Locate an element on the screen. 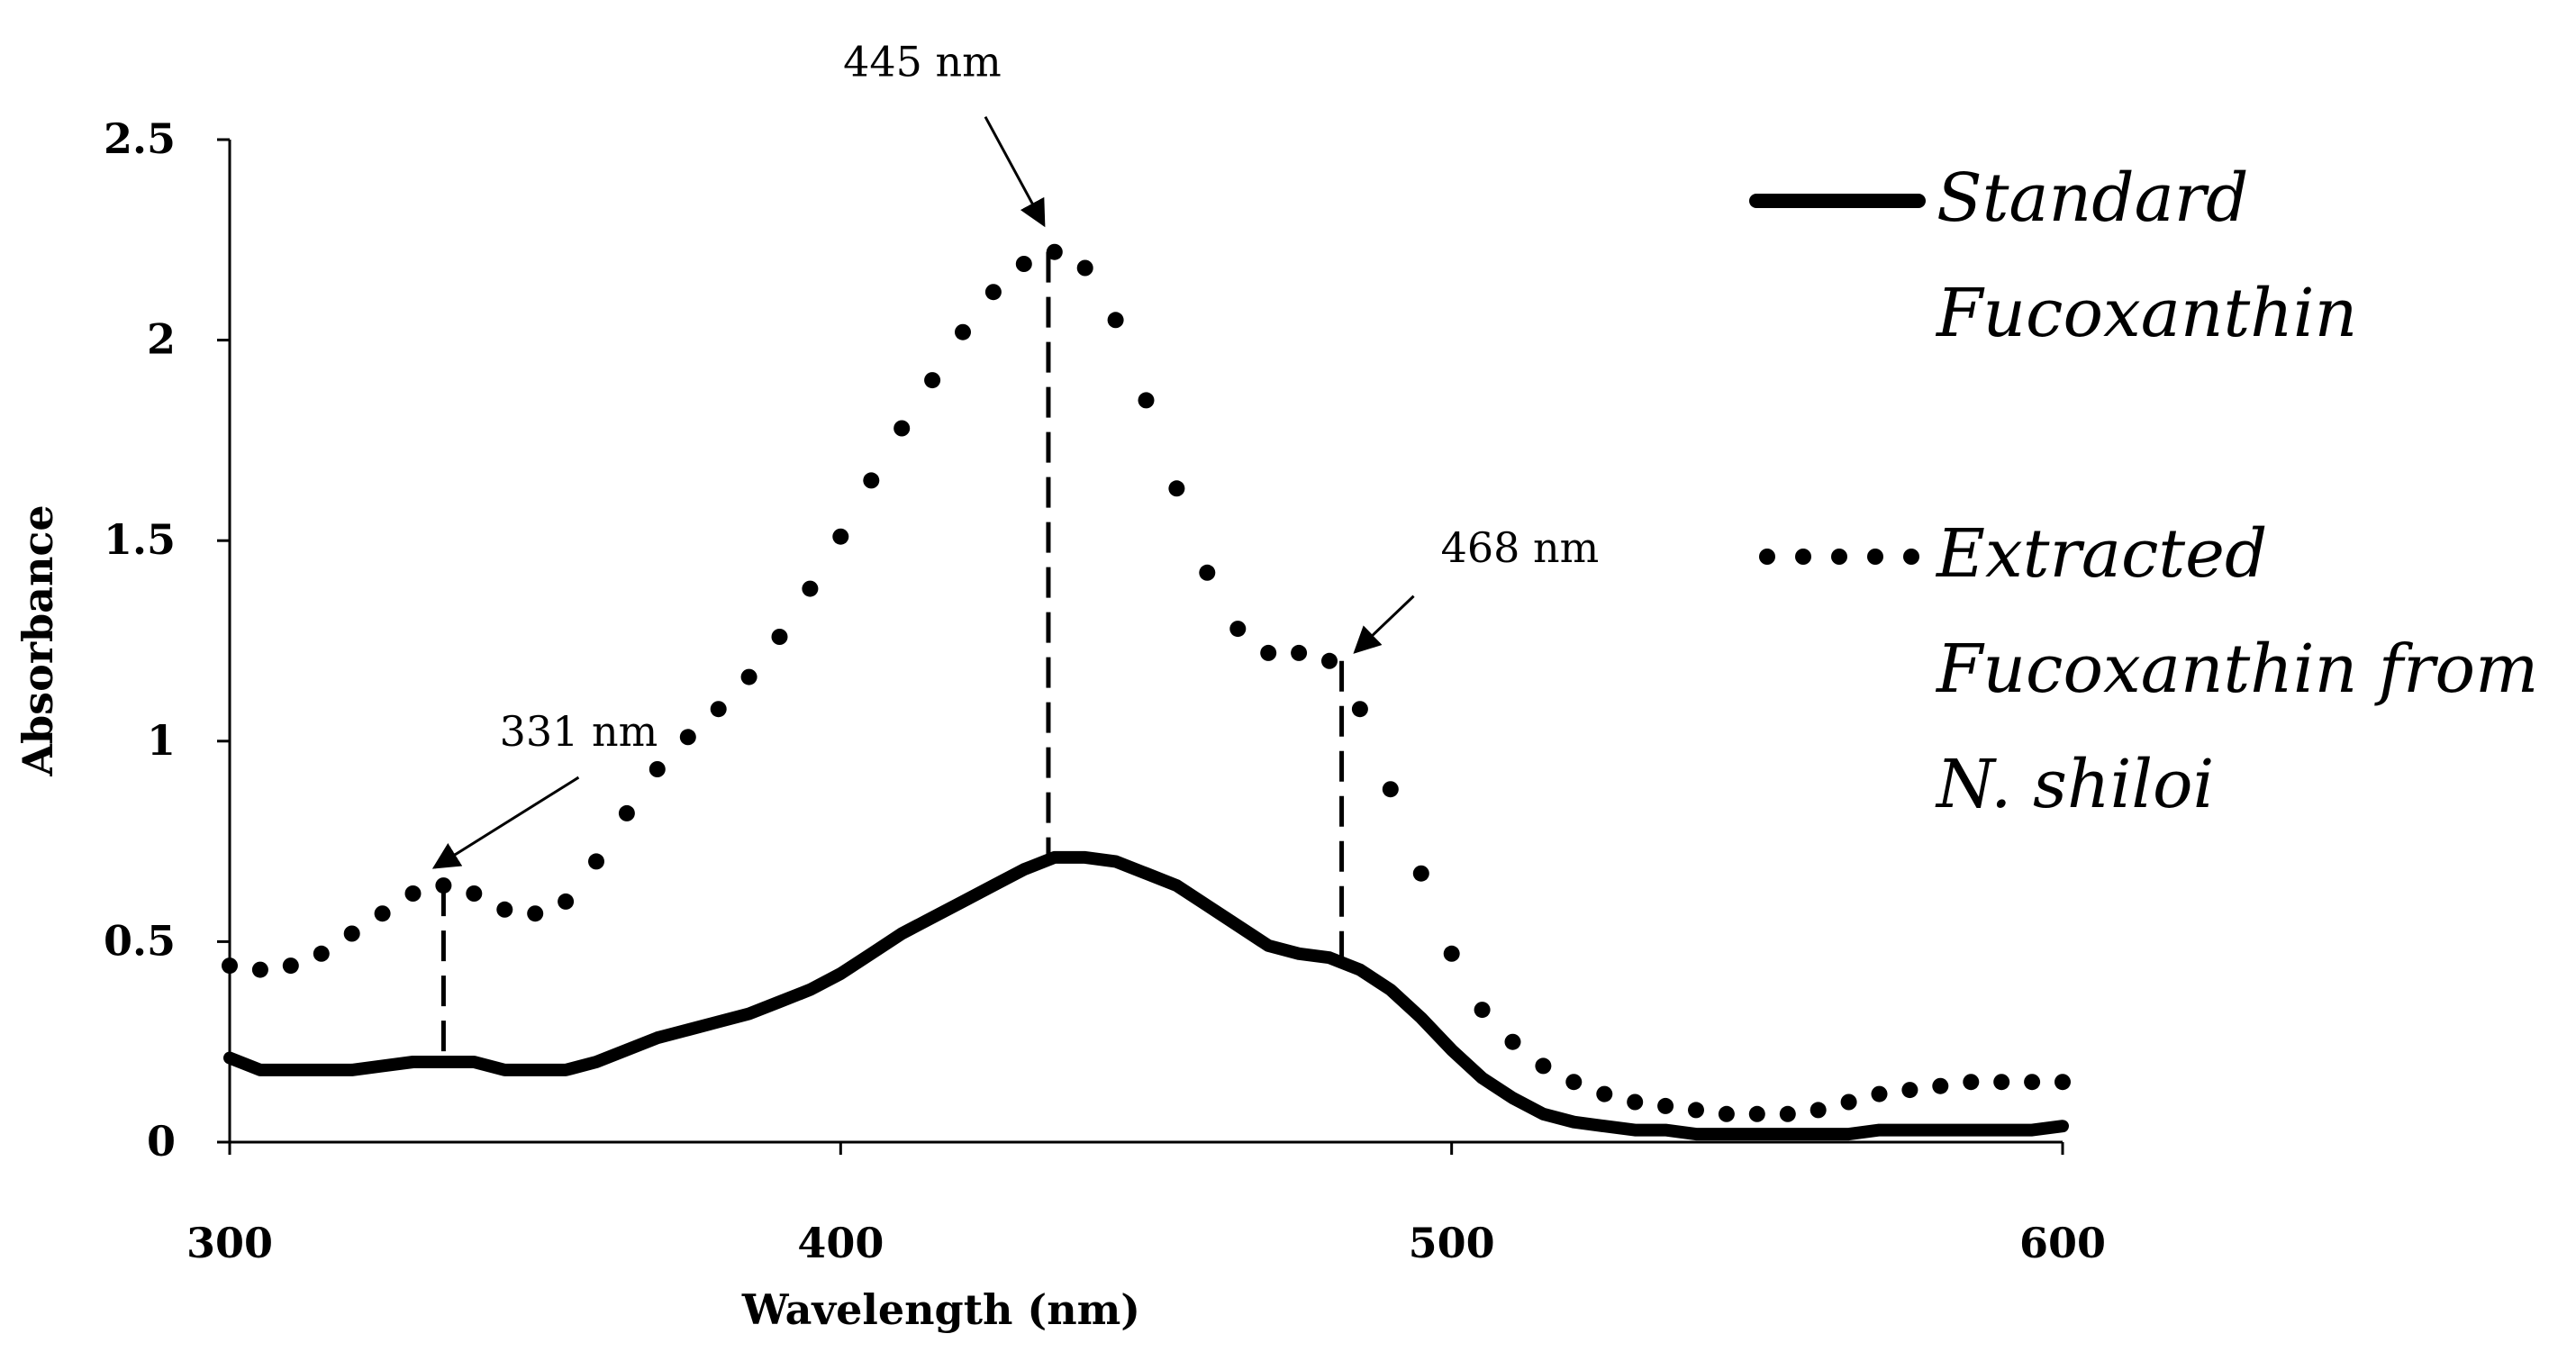  y-tick-label: 1 is located at coordinates (161, 740).